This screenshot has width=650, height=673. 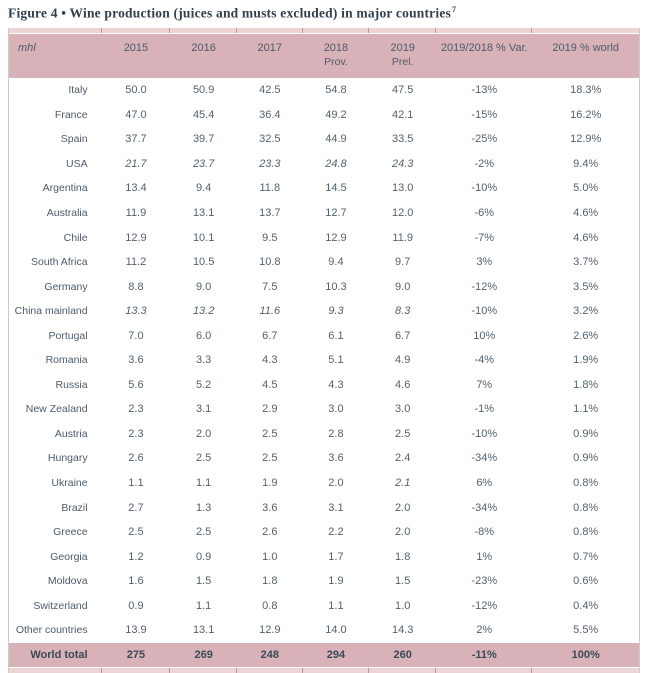 I want to click on value-cell: 2.9, so click(x=270, y=409).